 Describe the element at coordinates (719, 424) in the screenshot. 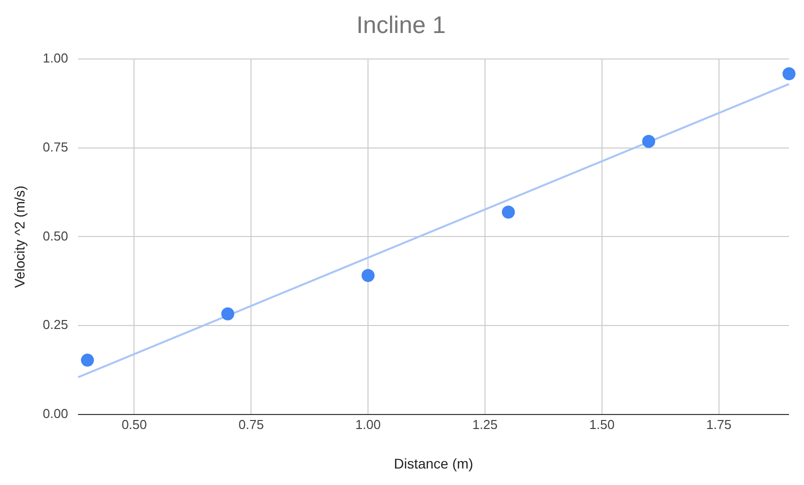

I see `x-tick-label: 1.75` at that location.